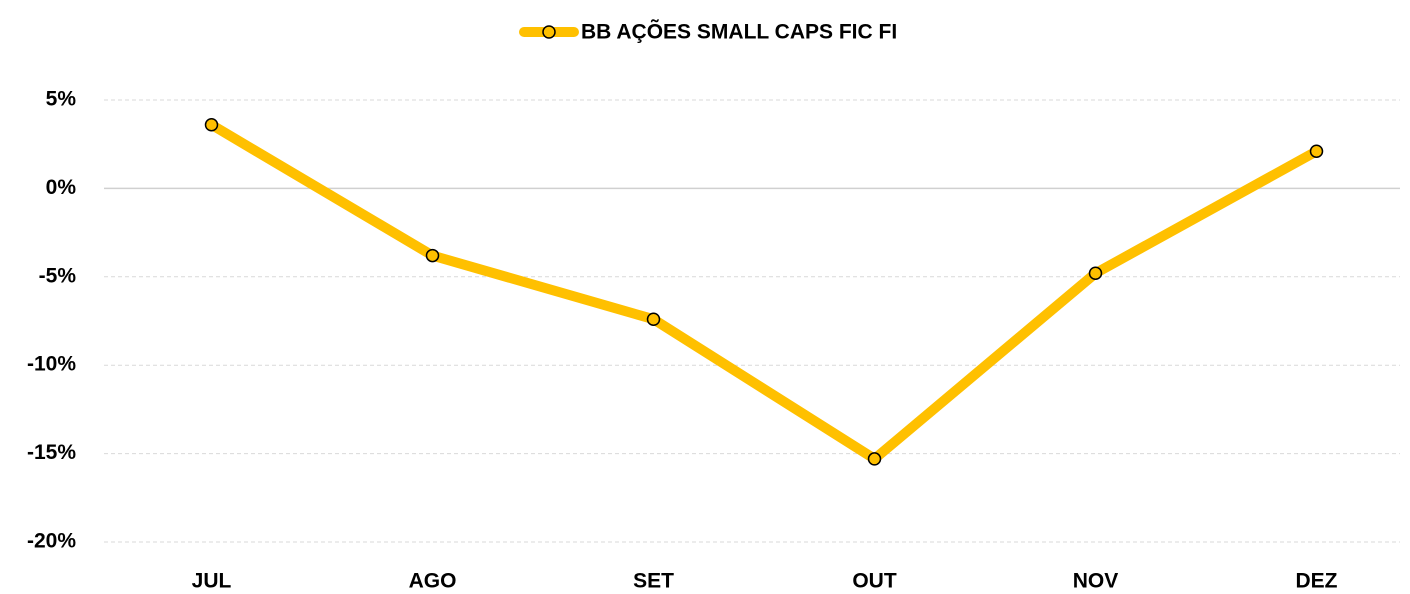 Image resolution: width=1410 pixels, height=594 pixels. I want to click on y-tick-label: -10%, so click(51, 364).